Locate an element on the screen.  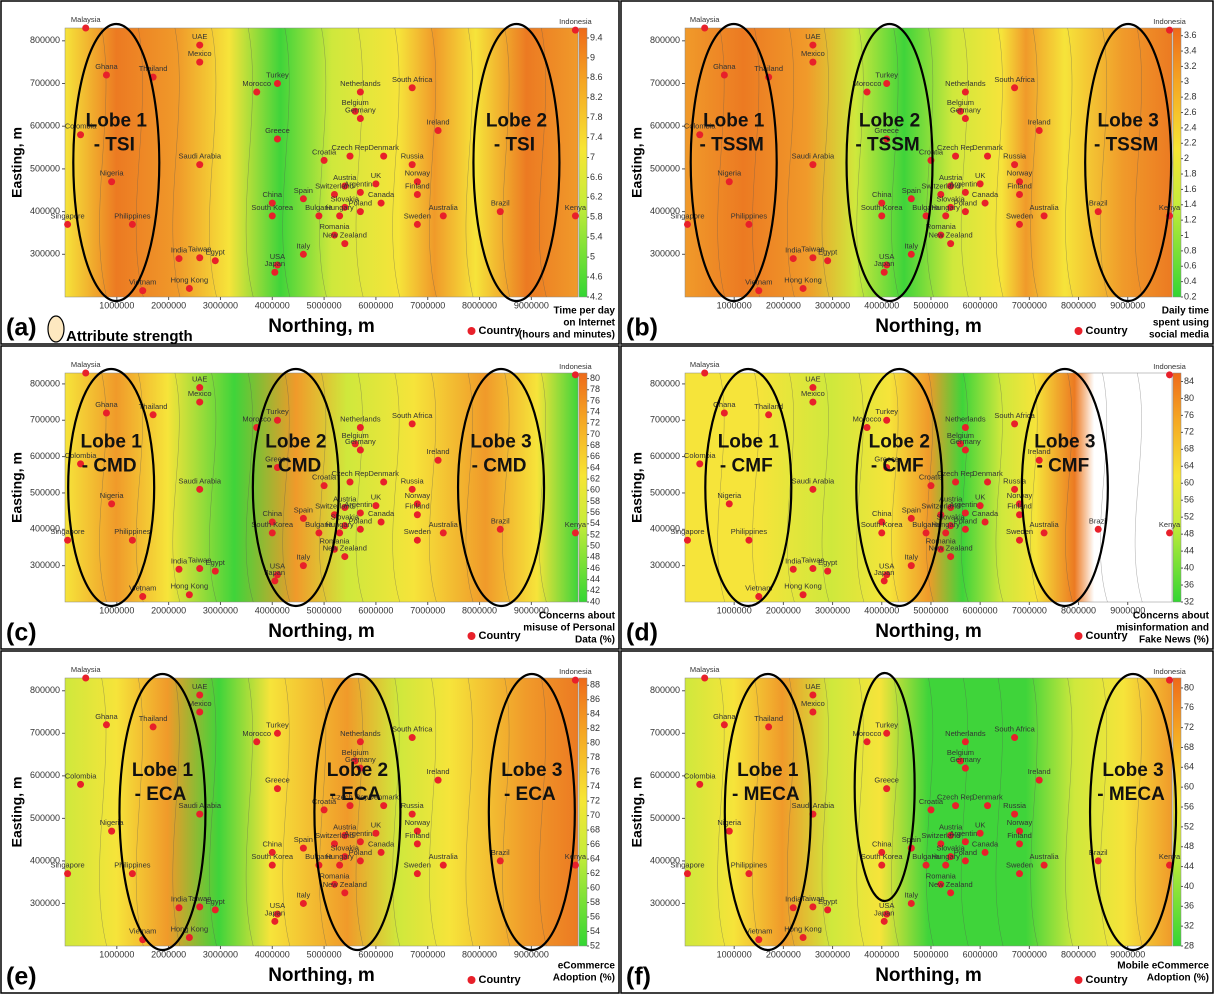
x-tick-label: 4000000 is located at coordinates (881, 305).